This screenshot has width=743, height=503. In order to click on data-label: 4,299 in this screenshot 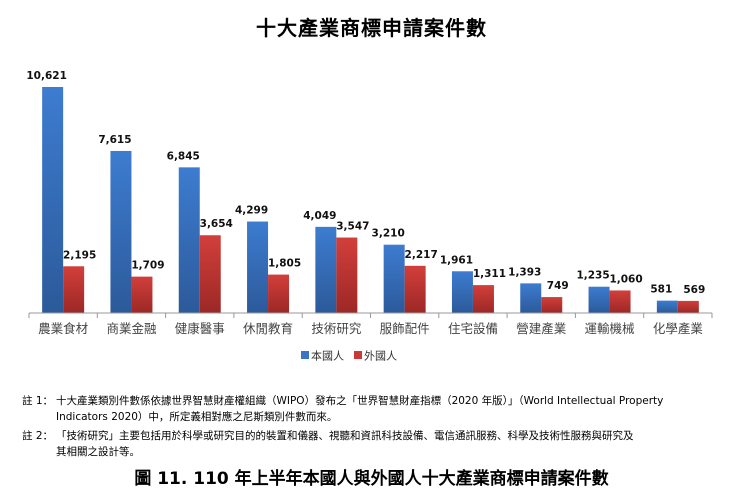, I will do `click(251, 211)`.